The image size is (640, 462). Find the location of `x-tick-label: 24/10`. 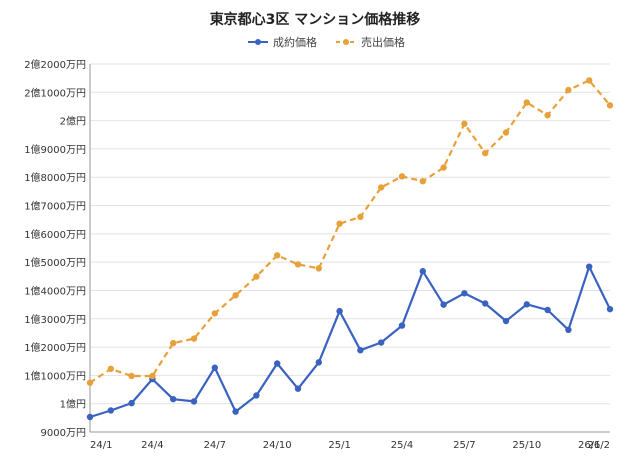

x-tick-label: 24/10 is located at coordinates (277, 445).